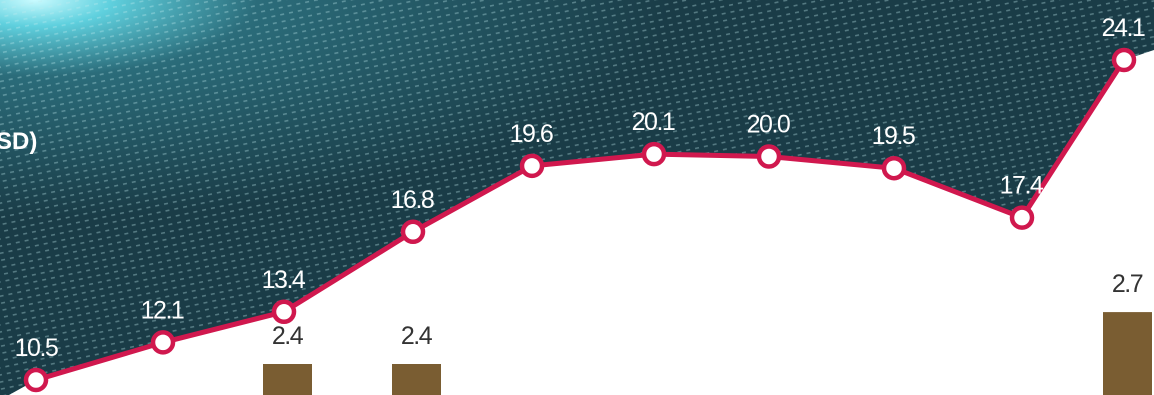  Describe the element at coordinates (1127, 284) in the screenshot. I see `bar-data-label: 2.7` at that location.